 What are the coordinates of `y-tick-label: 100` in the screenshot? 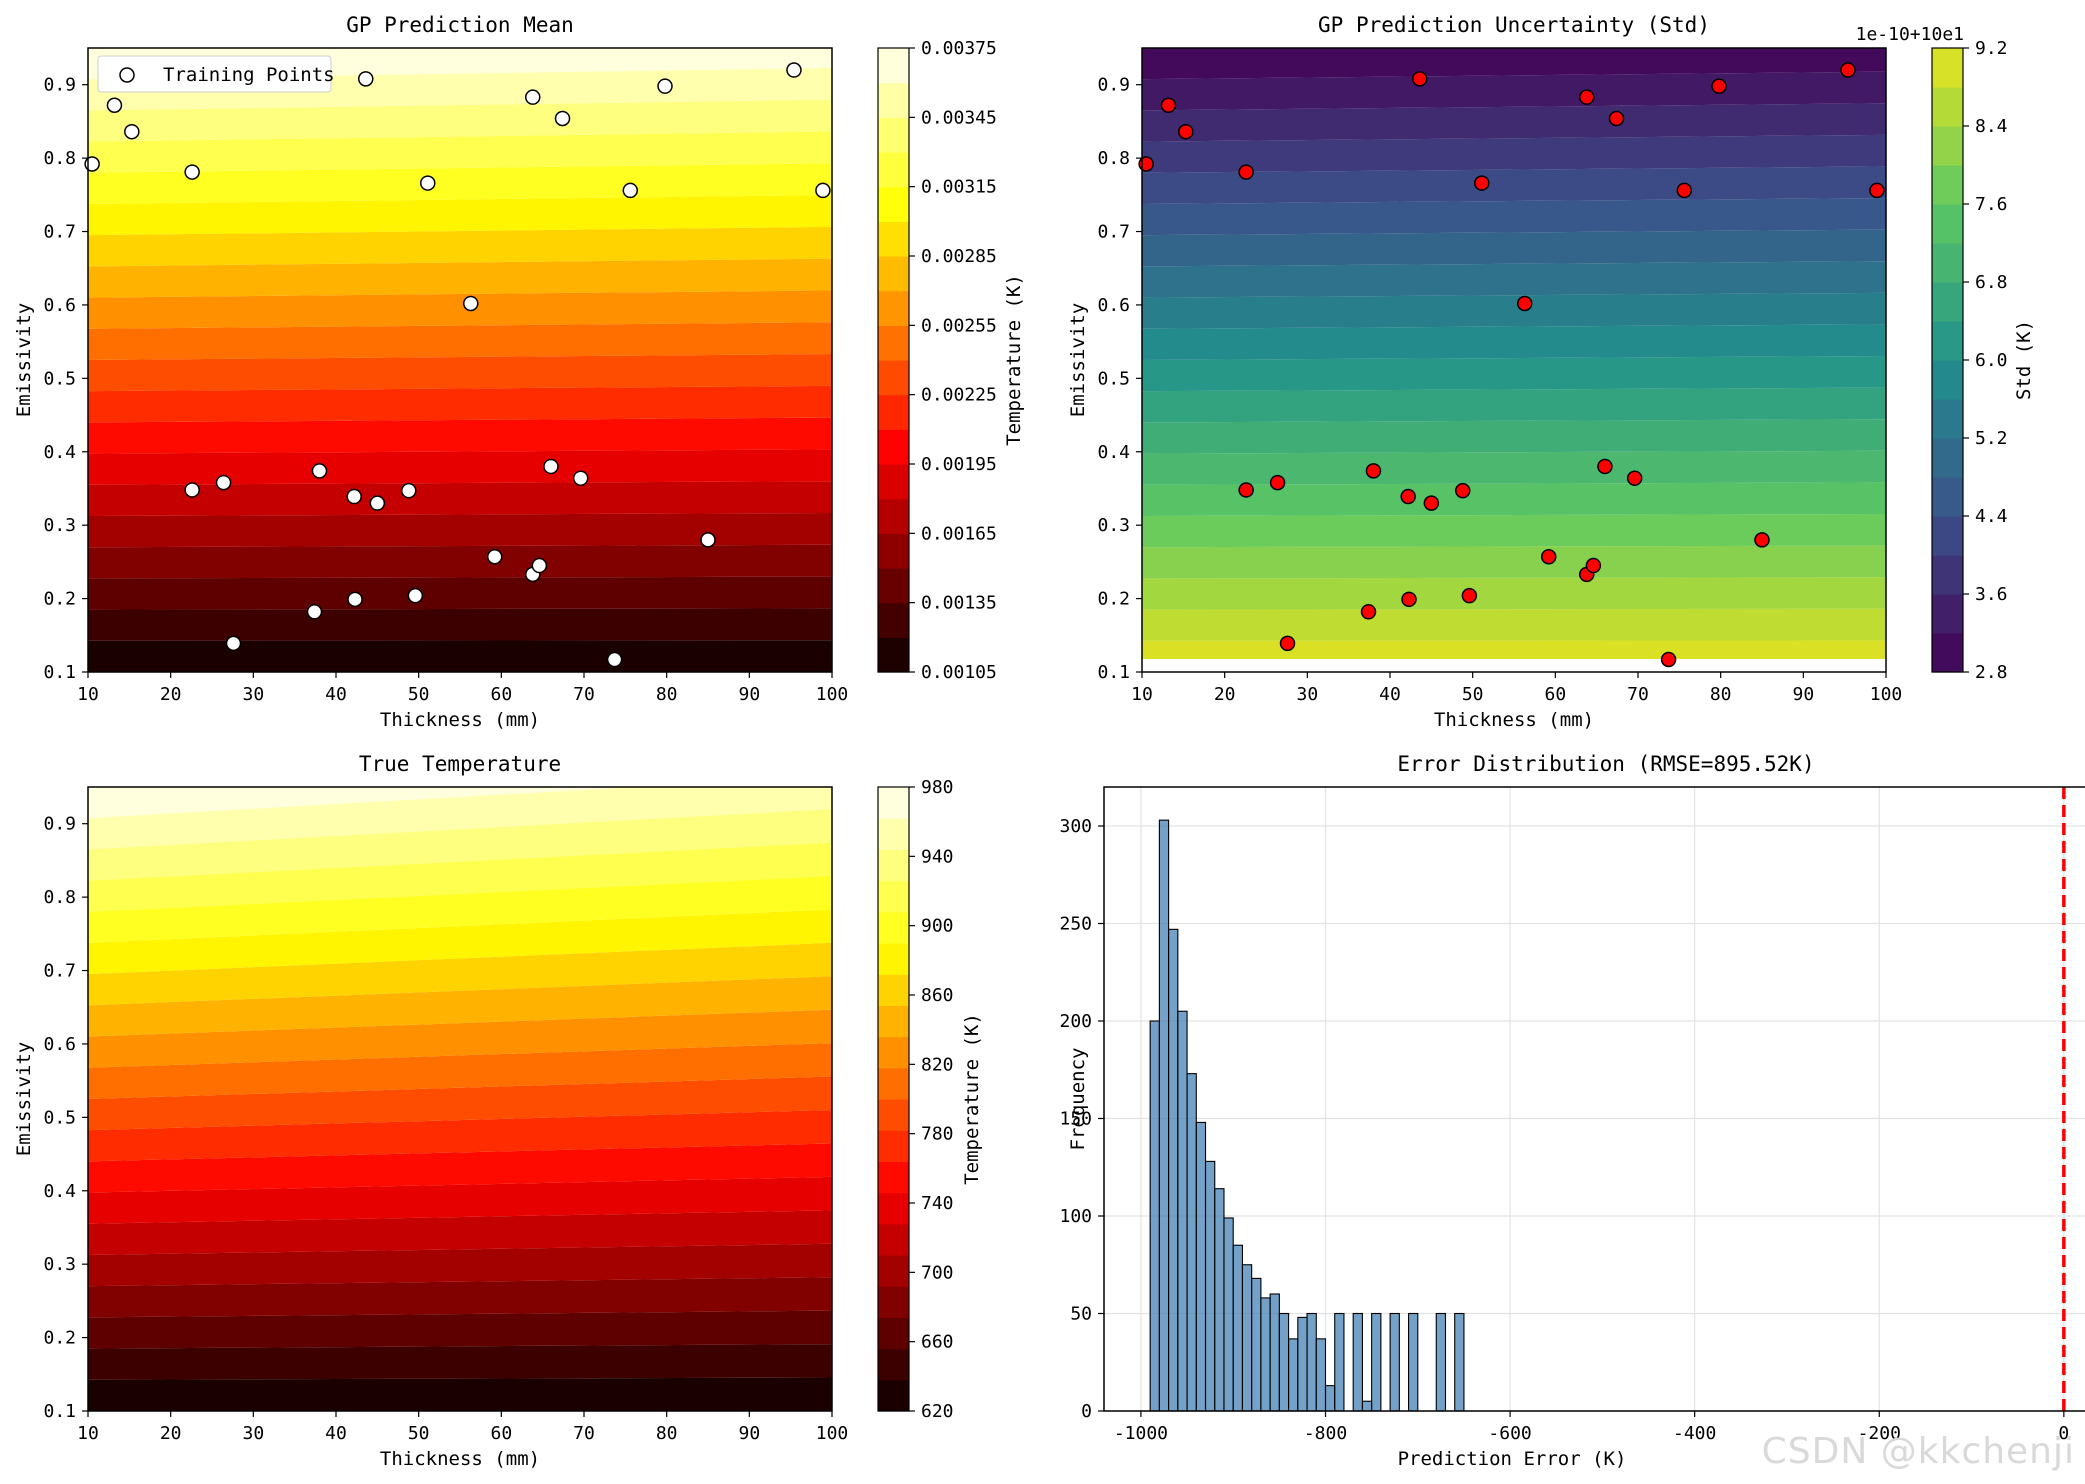 It's located at (1075, 1216).